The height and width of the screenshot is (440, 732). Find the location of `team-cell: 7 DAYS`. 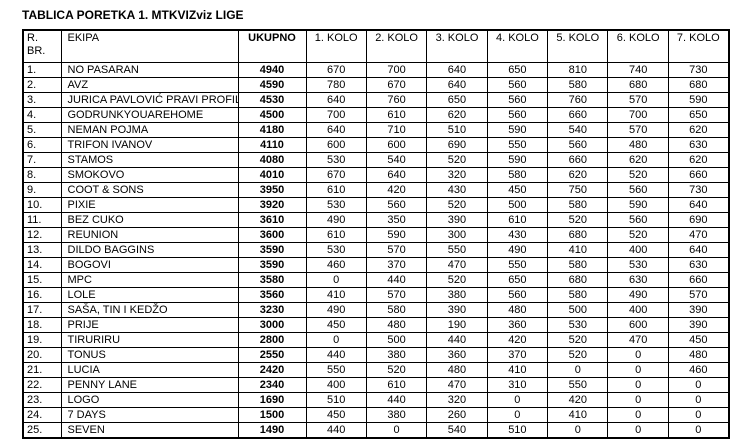

team-cell: 7 DAYS is located at coordinates (149, 414).